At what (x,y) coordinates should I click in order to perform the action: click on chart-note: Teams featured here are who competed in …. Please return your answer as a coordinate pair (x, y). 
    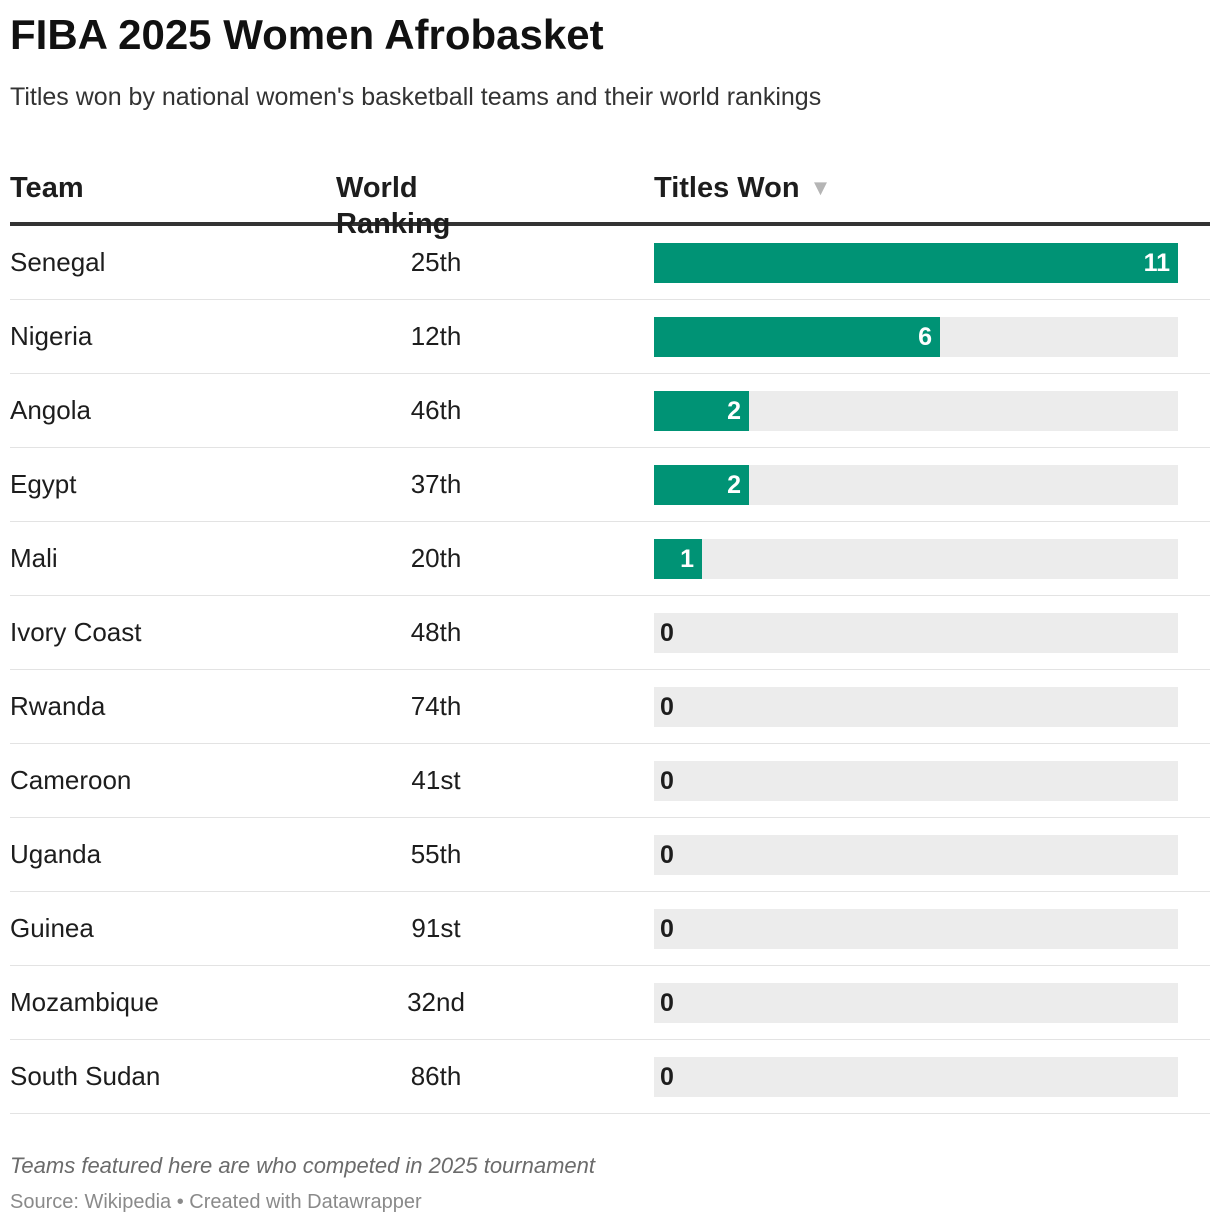
    Looking at the image, I should click on (302, 1165).